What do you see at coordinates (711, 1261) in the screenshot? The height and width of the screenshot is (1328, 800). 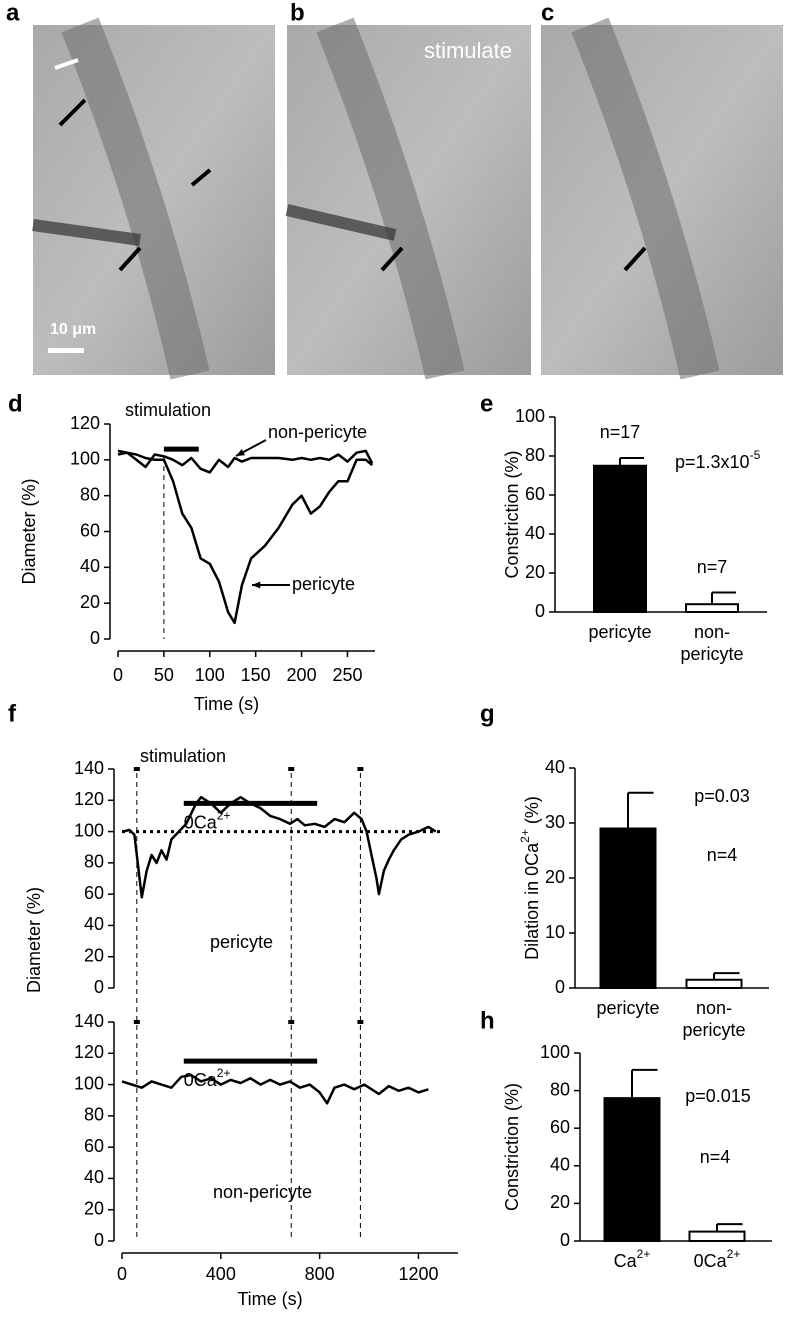 I see `x-tick-label-part: 0Ca` at bounding box center [711, 1261].